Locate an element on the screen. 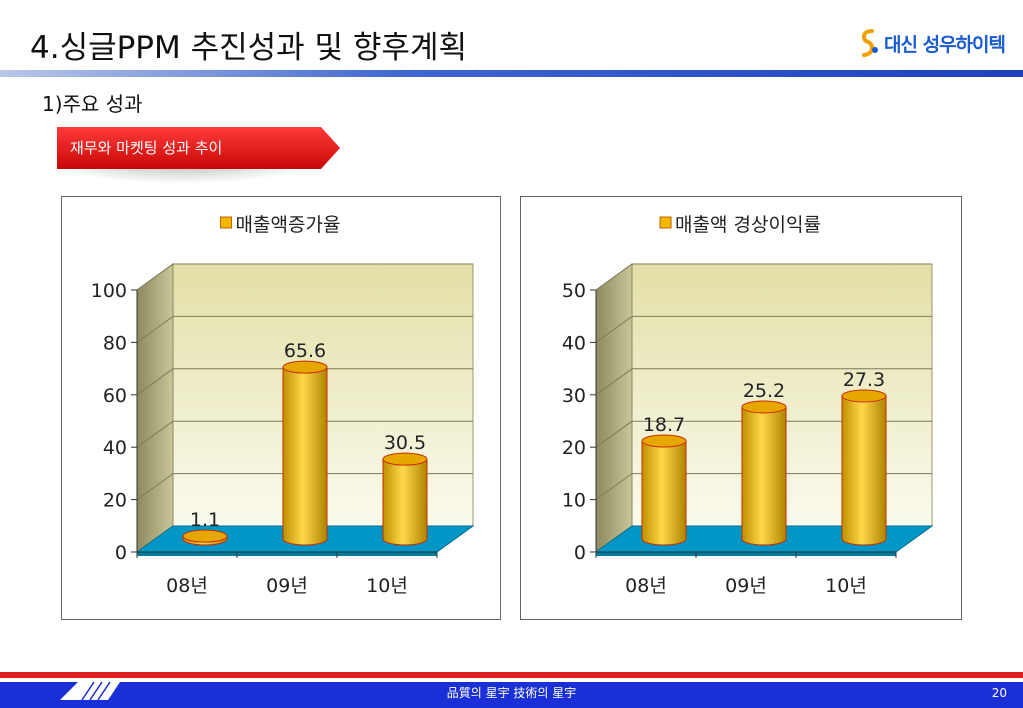 This screenshot has height=708, width=1023. section-subtitle: 1)주요 성과 is located at coordinates (92, 104).